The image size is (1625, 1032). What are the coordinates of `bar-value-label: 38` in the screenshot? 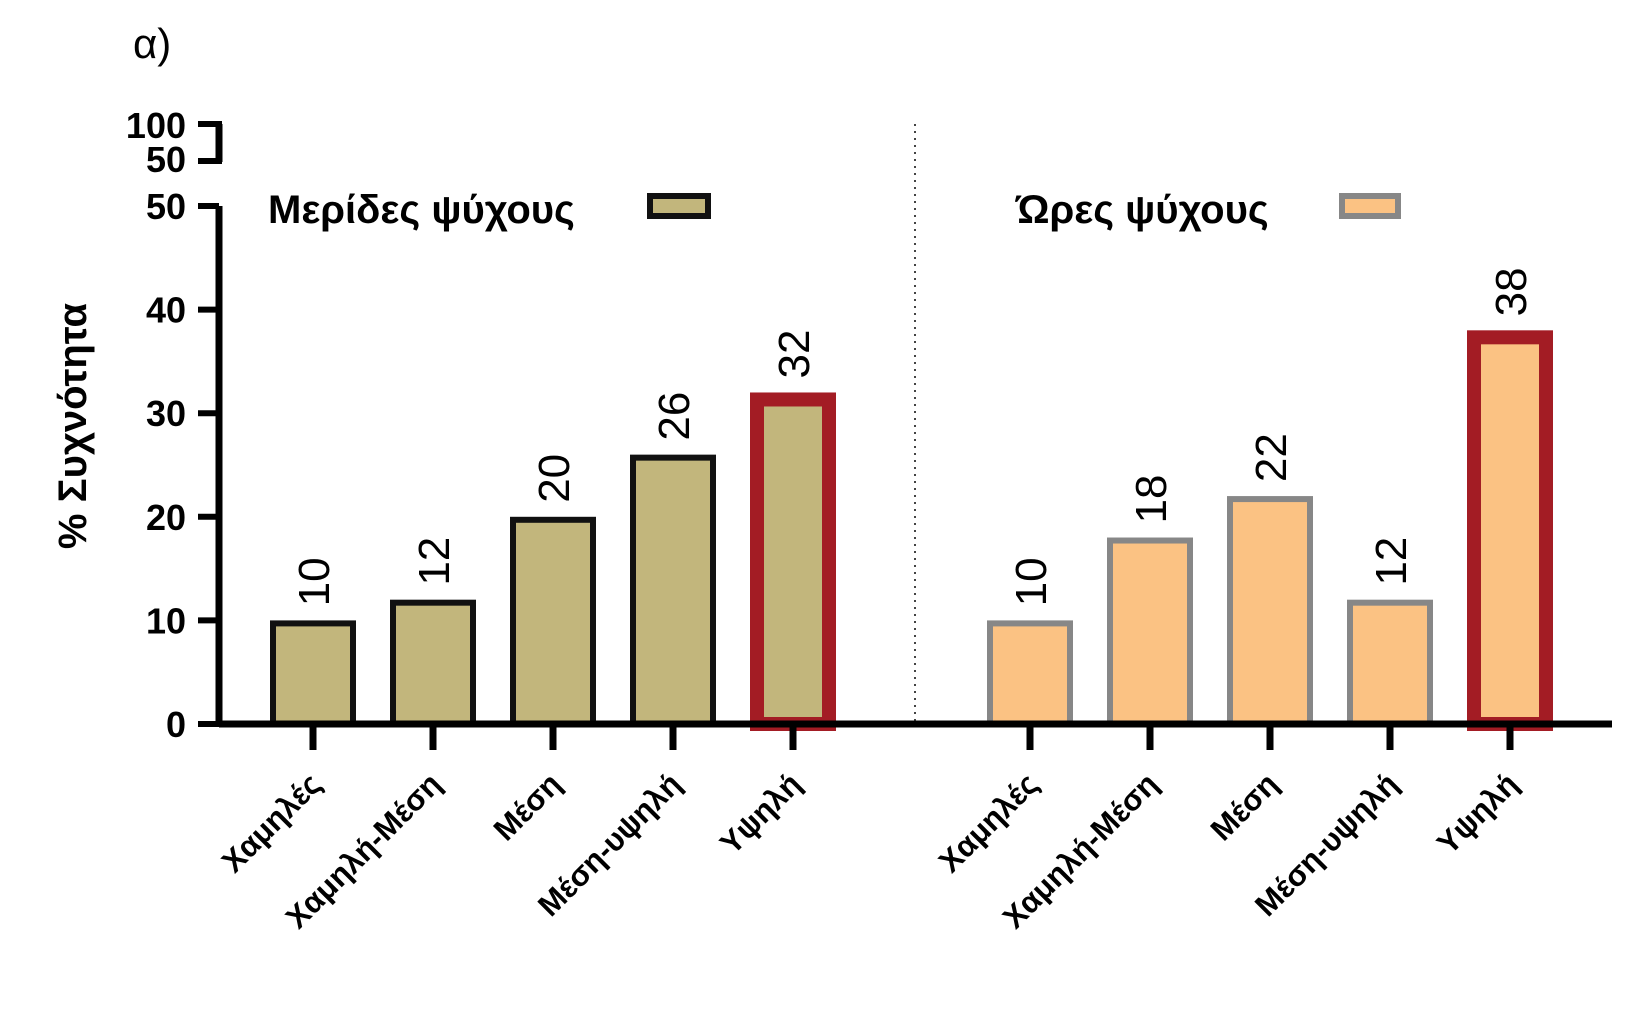 It's located at (1511, 291).